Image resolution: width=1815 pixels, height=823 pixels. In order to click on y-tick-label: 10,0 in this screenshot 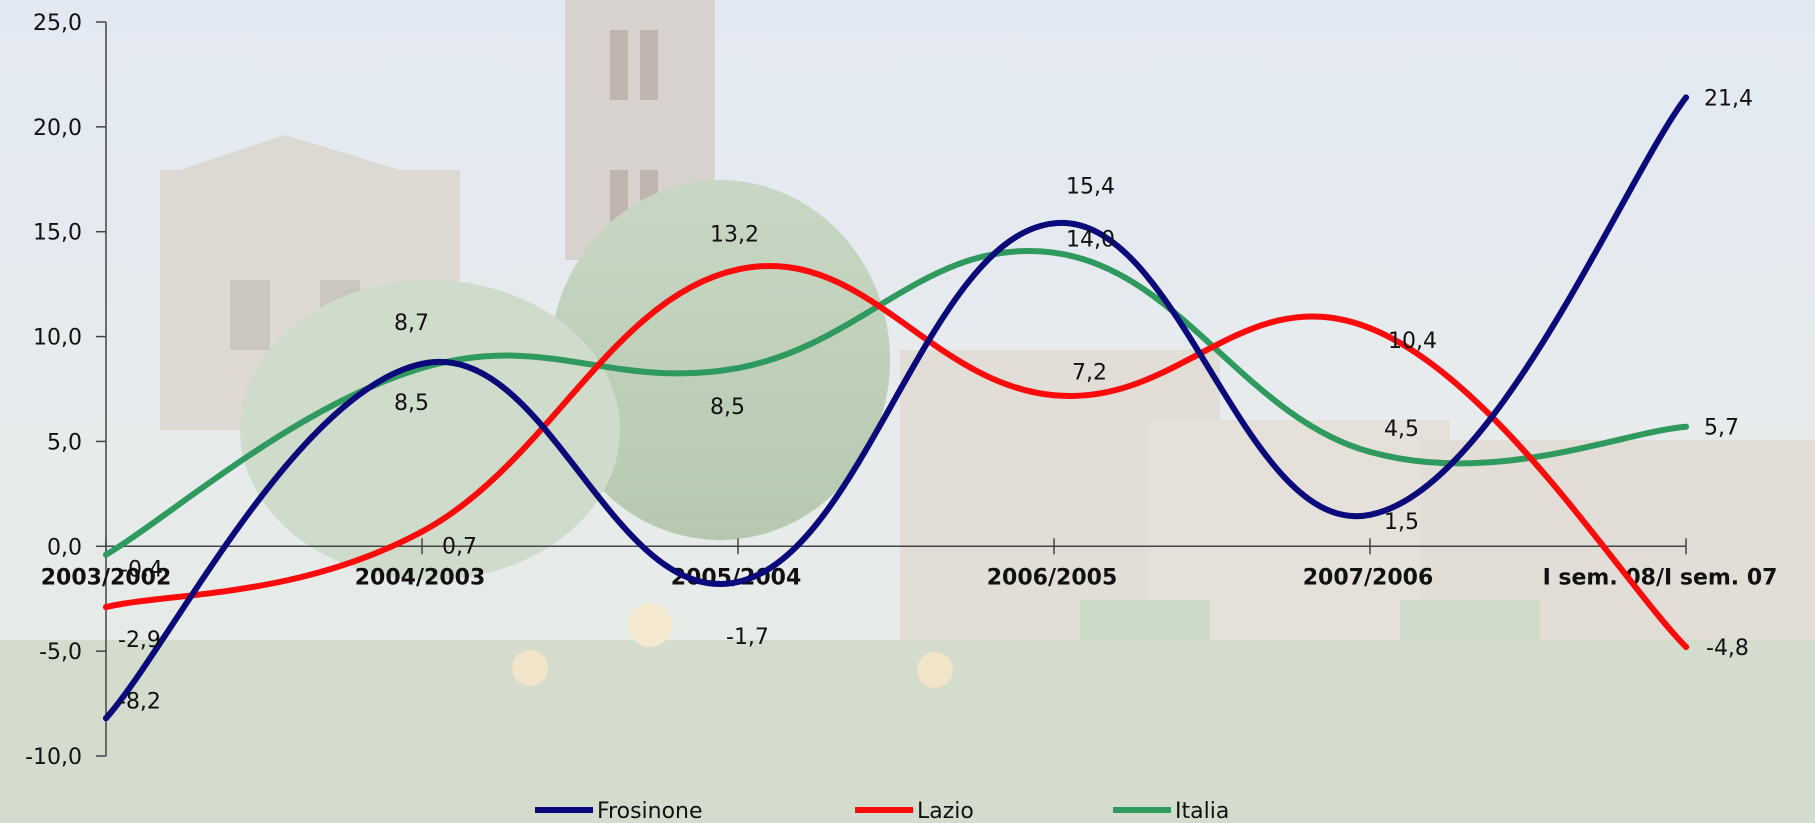, I will do `click(57, 338)`.